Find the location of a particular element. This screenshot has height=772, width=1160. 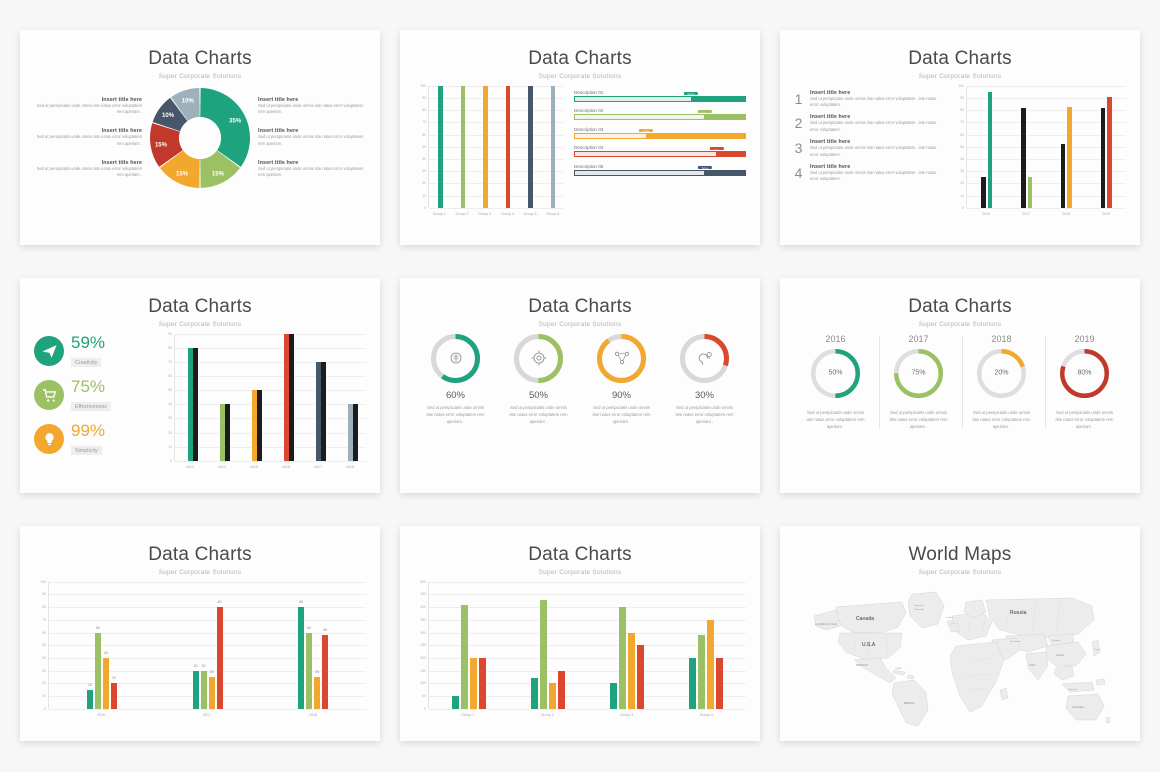

progress-bar-row: Description 02 76% is located at coordinates (660, 114).